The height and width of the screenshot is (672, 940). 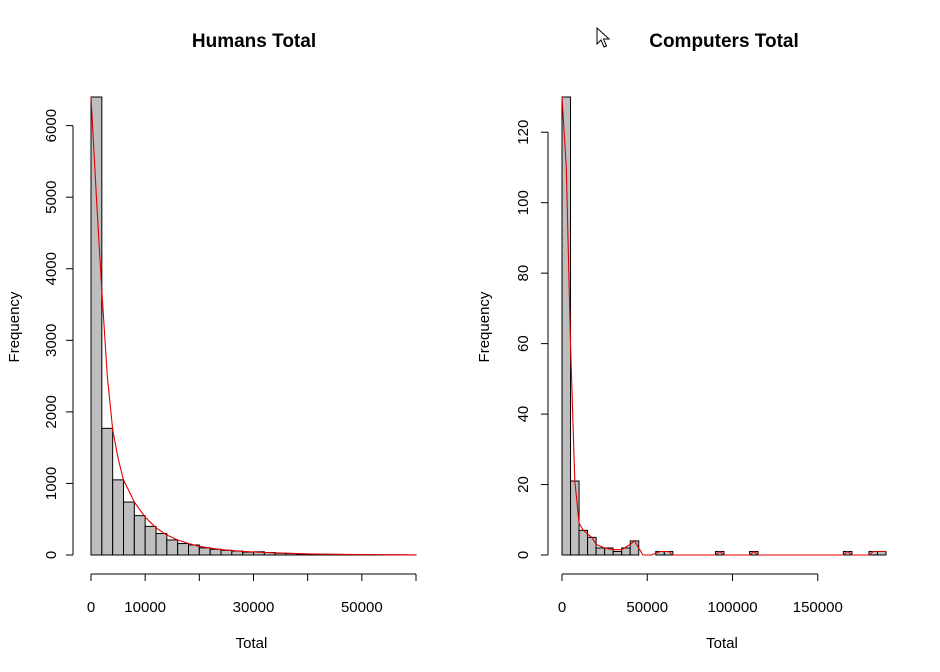 I want to click on y-tick-label: 80, so click(x=523, y=273).